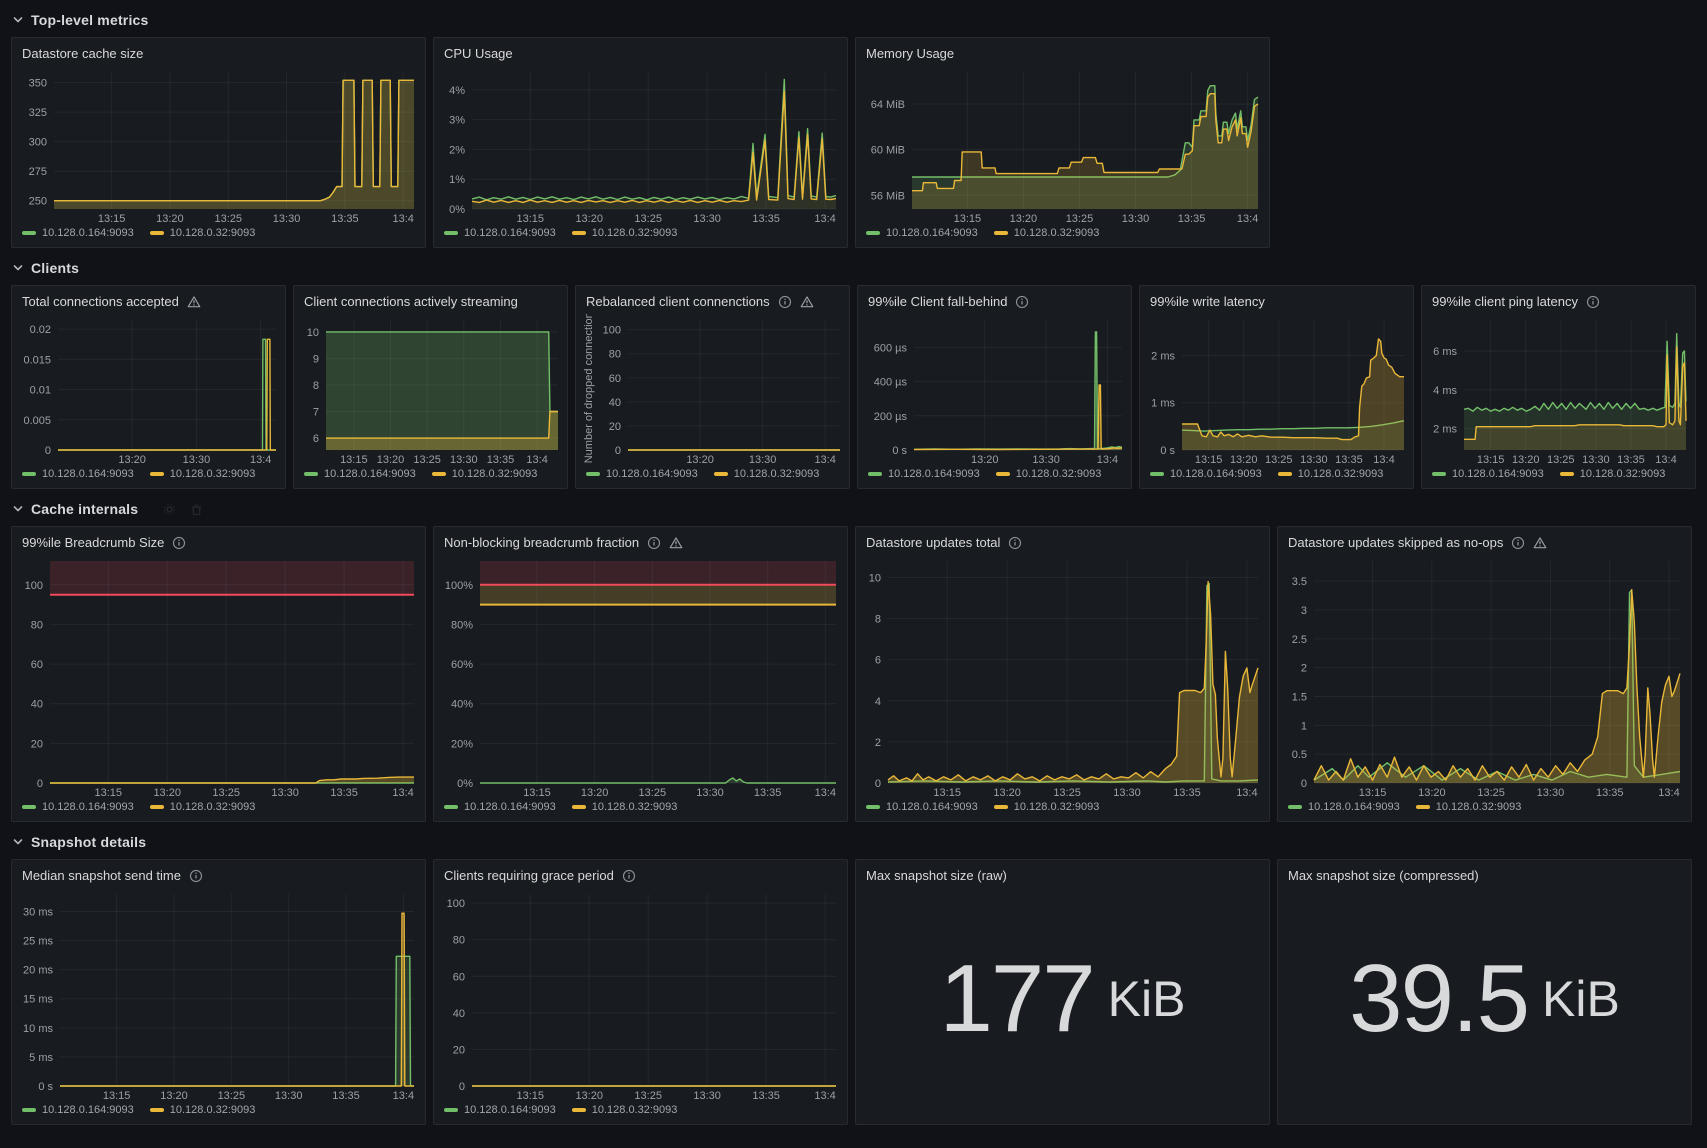 Image resolution: width=1707 pixels, height=1148 pixels. Describe the element at coordinates (859, 268) in the screenshot. I see `section-header-clients: Clients` at that location.